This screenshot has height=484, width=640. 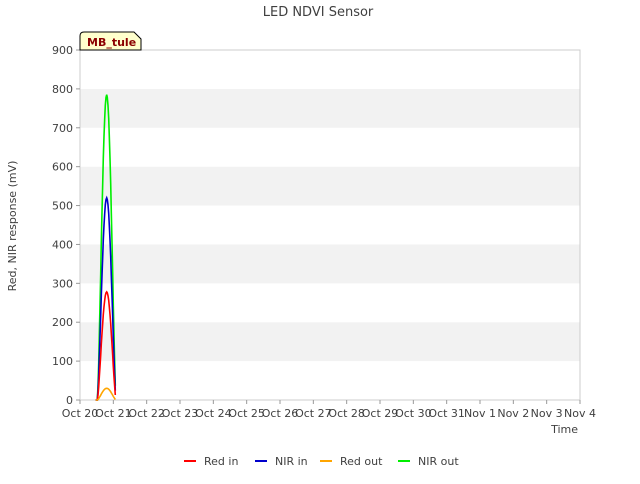 I want to click on series-line-nir-in, so click(x=106, y=298).